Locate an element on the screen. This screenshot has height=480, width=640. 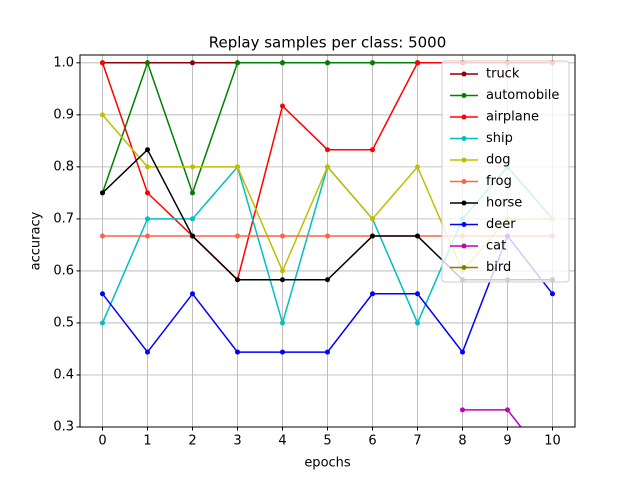
legend-label: frog is located at coordinates (499, 181).